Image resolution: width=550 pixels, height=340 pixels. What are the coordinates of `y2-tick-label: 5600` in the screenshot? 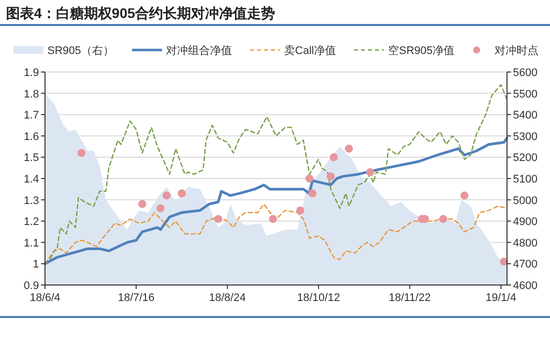 It's located at (525, 73).